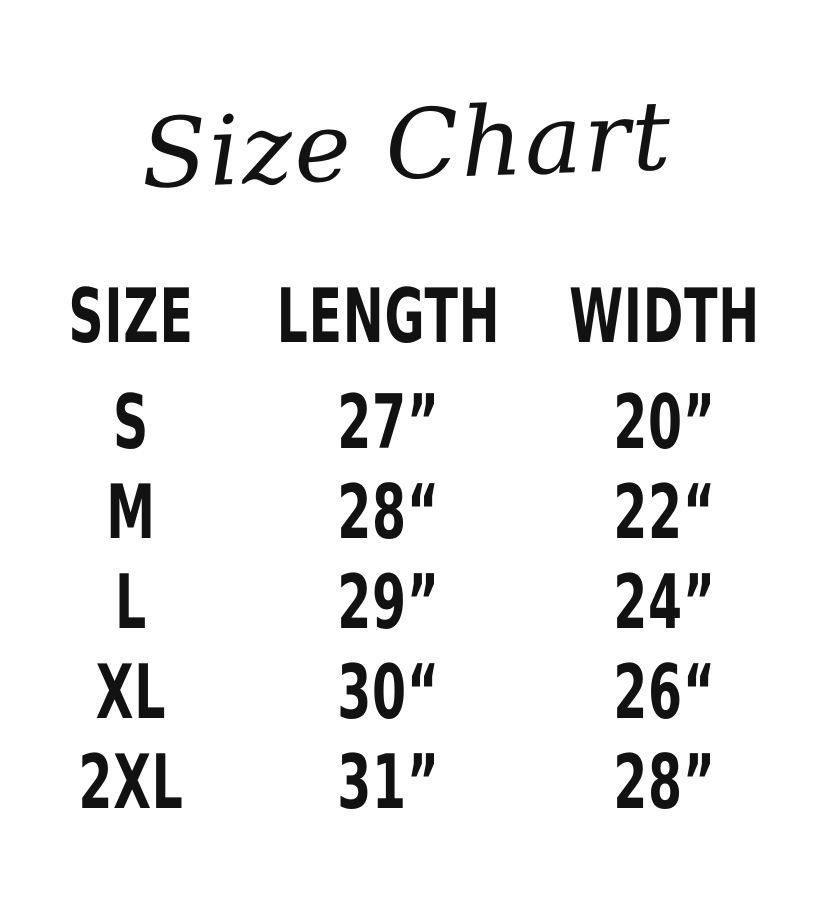 This screenshot has height=917, width=814. Describe the element at coordinates (388, 603) in the screenshot. I see `length-cell: 29”` at that location.